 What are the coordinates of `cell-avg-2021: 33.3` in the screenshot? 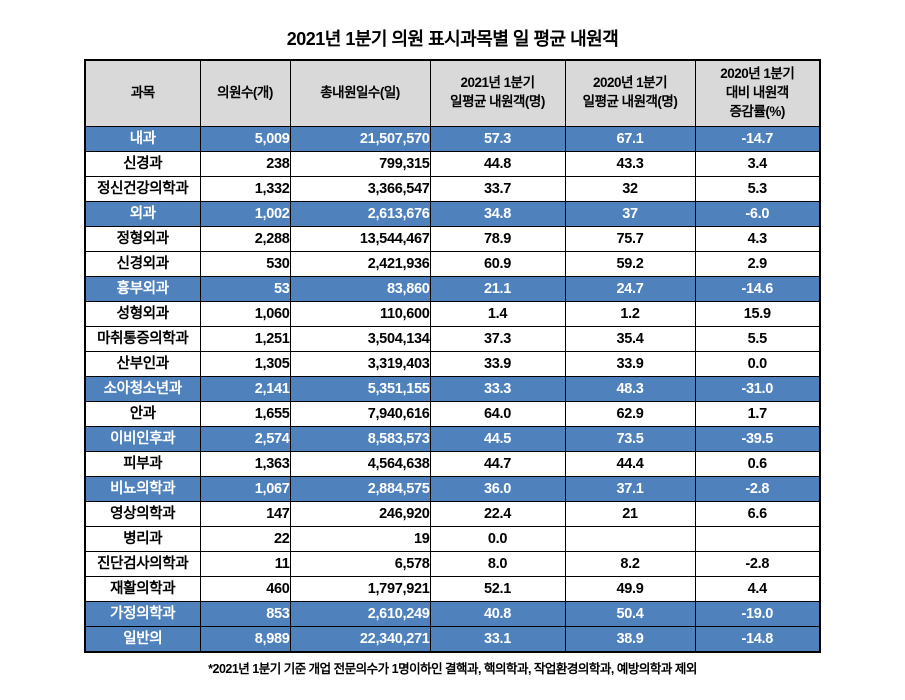 It's located at (497, 388).